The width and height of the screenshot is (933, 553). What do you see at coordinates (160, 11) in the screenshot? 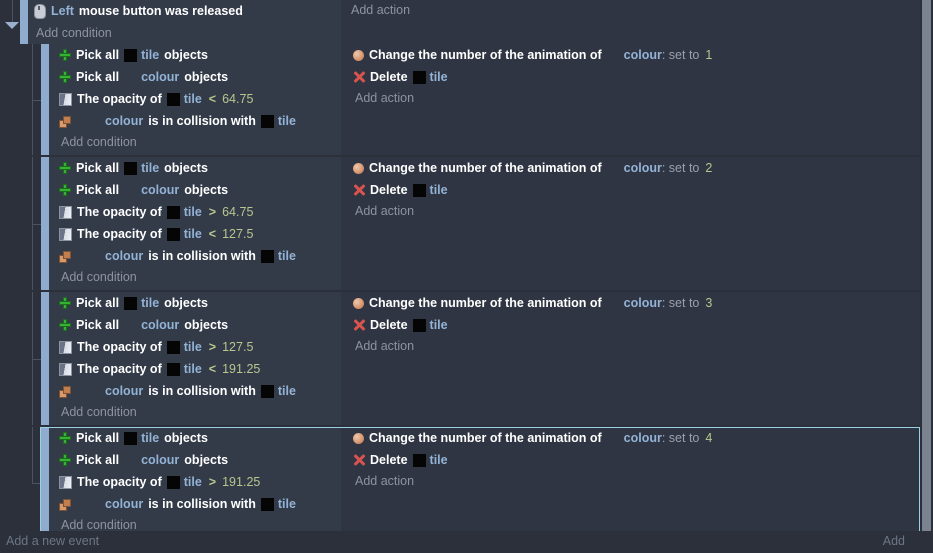
I see `root-condition-text: mouse button was released` at bounding box center [160, 11].